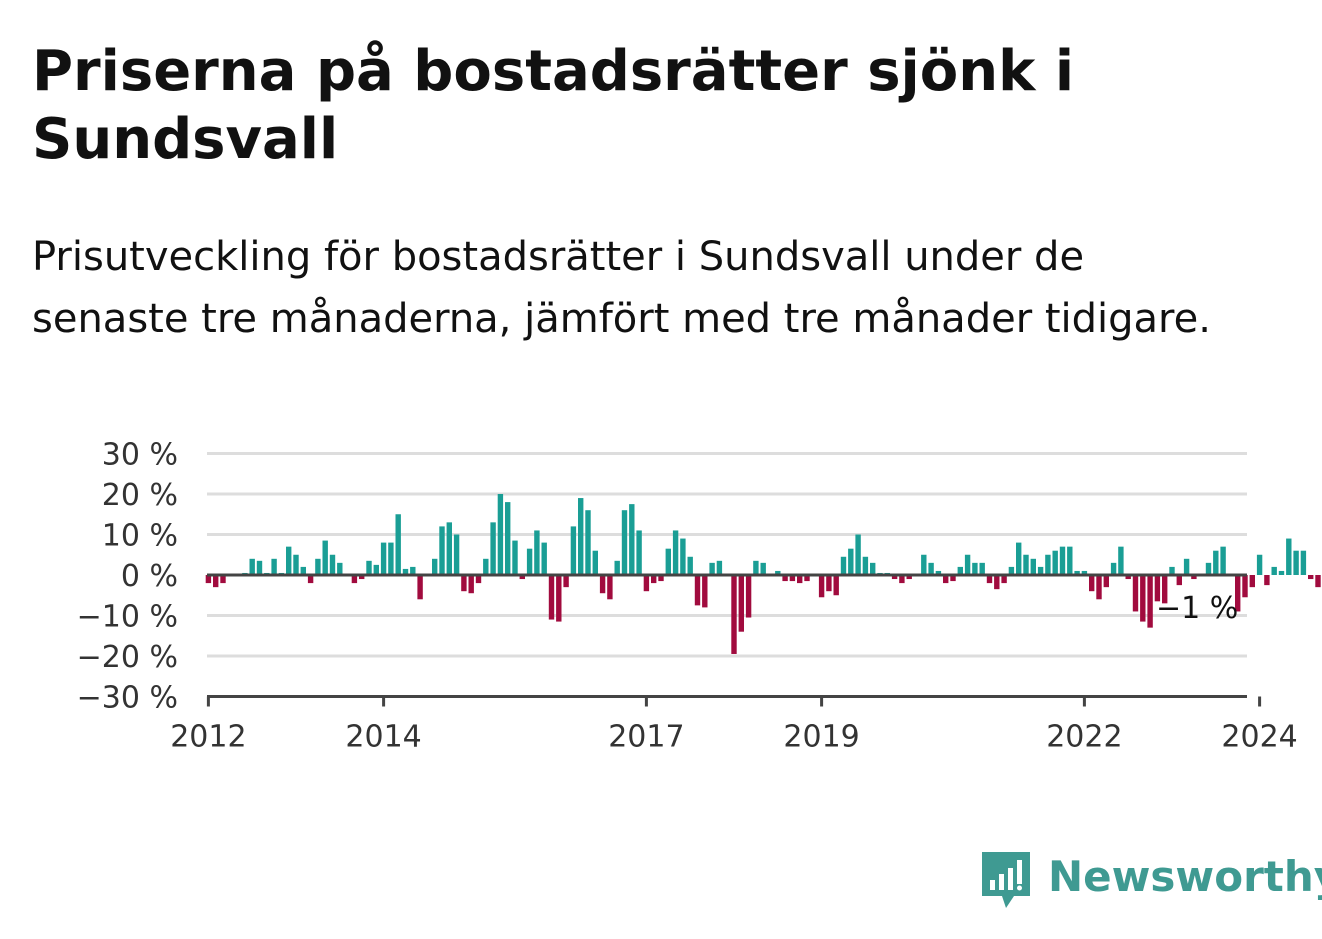 This screenshot has width=1322, height=939. I want to click on x-tick-label: 2017, so click(646, 737).